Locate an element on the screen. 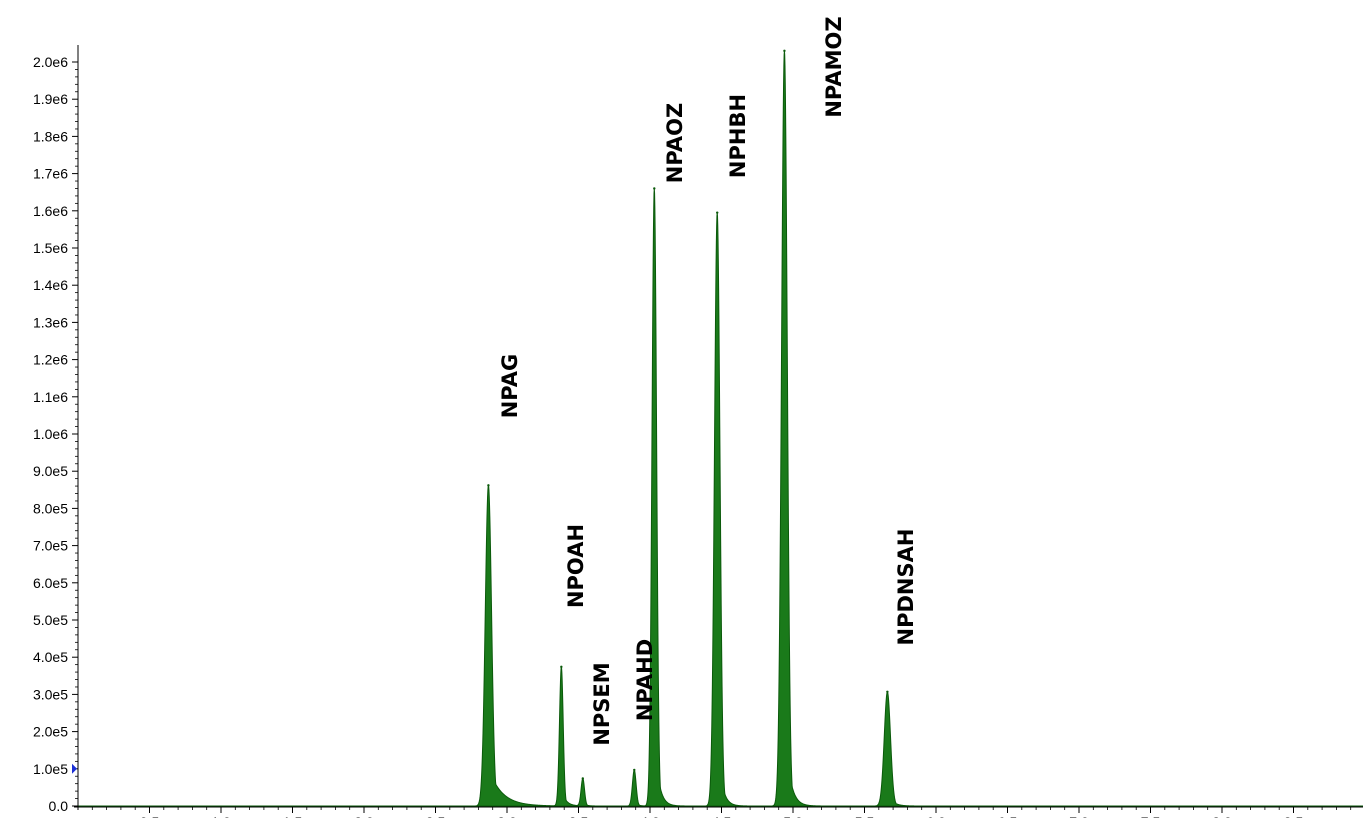 The image size is (1363, 823). y-tick-label: 1.0e5 is located at coordinates (50, 769).